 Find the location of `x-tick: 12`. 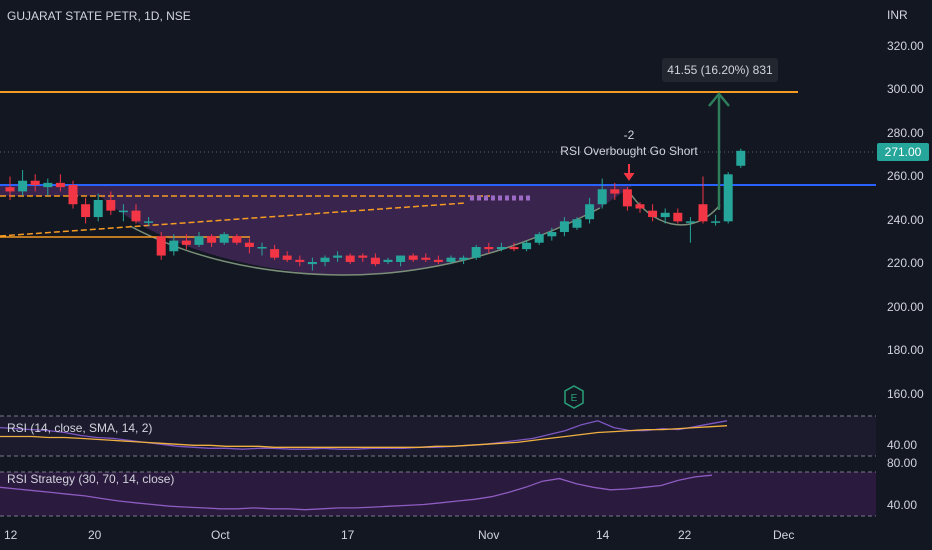

x-tick: 12 is located at coordinates (11, 535).